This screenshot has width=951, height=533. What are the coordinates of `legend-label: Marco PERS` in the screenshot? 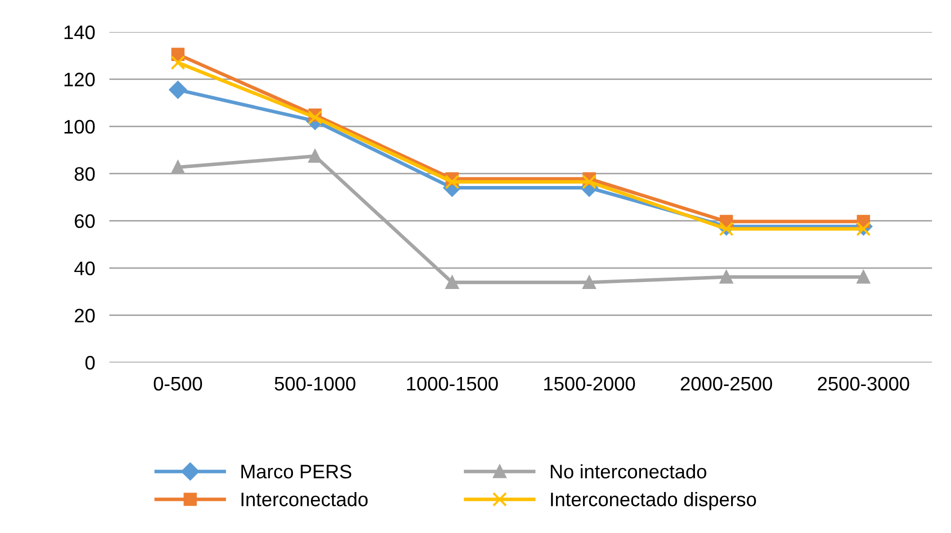 It's located at (296, 471).